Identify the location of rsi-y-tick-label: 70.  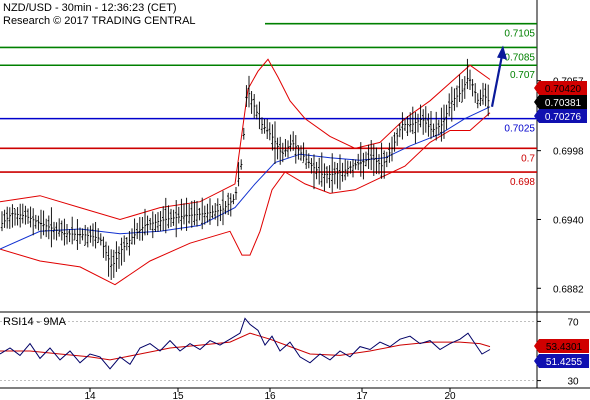
(573, 322).